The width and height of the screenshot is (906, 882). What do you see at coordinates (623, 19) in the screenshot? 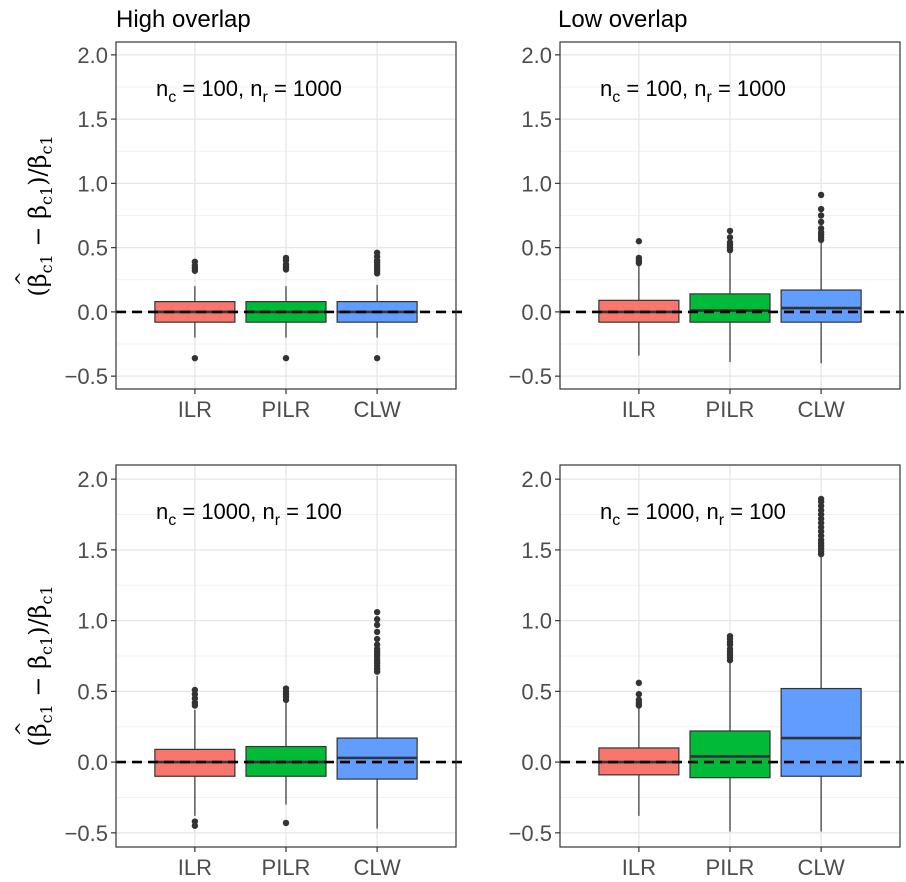
I see `panel-title-low-overlap: Low overlap` at bounding box center [623, 19].